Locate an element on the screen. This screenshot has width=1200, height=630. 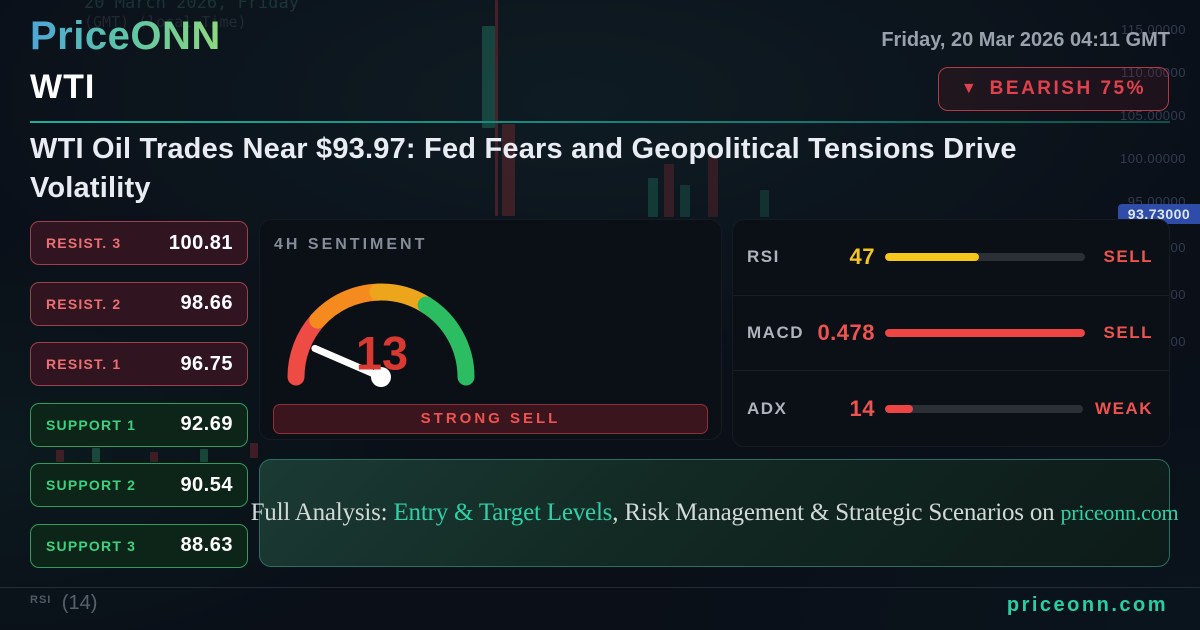
level-value: 88.63 is located at coordinates (206, 545).